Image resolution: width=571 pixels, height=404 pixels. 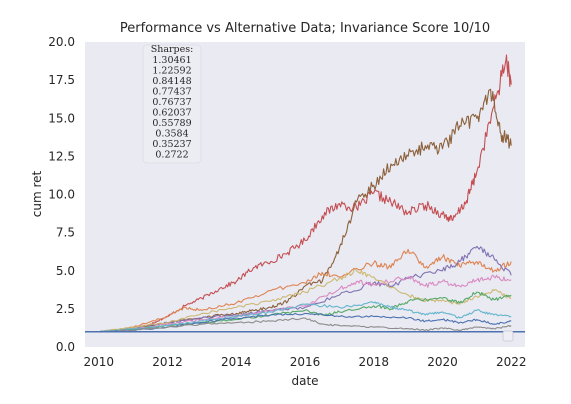 I want to click on y-tick-label: 0.0, so click(x=65, y=347).